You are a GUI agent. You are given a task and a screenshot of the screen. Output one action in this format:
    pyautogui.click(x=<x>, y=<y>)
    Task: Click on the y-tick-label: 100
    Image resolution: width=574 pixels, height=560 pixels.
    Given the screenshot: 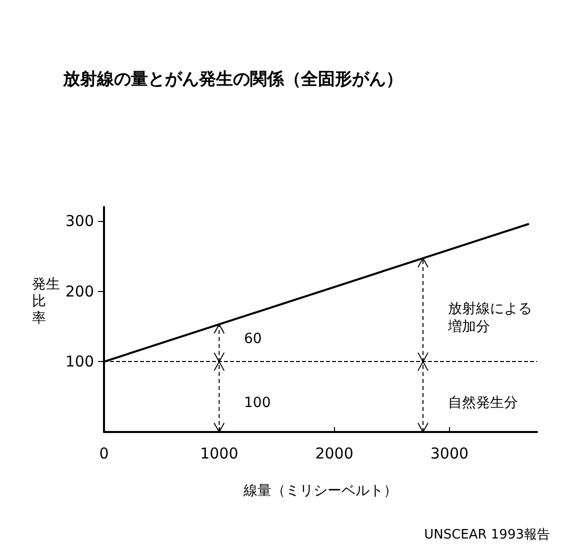 What is the action you would take?
    pyautogui.click(x=79, y=361)
    